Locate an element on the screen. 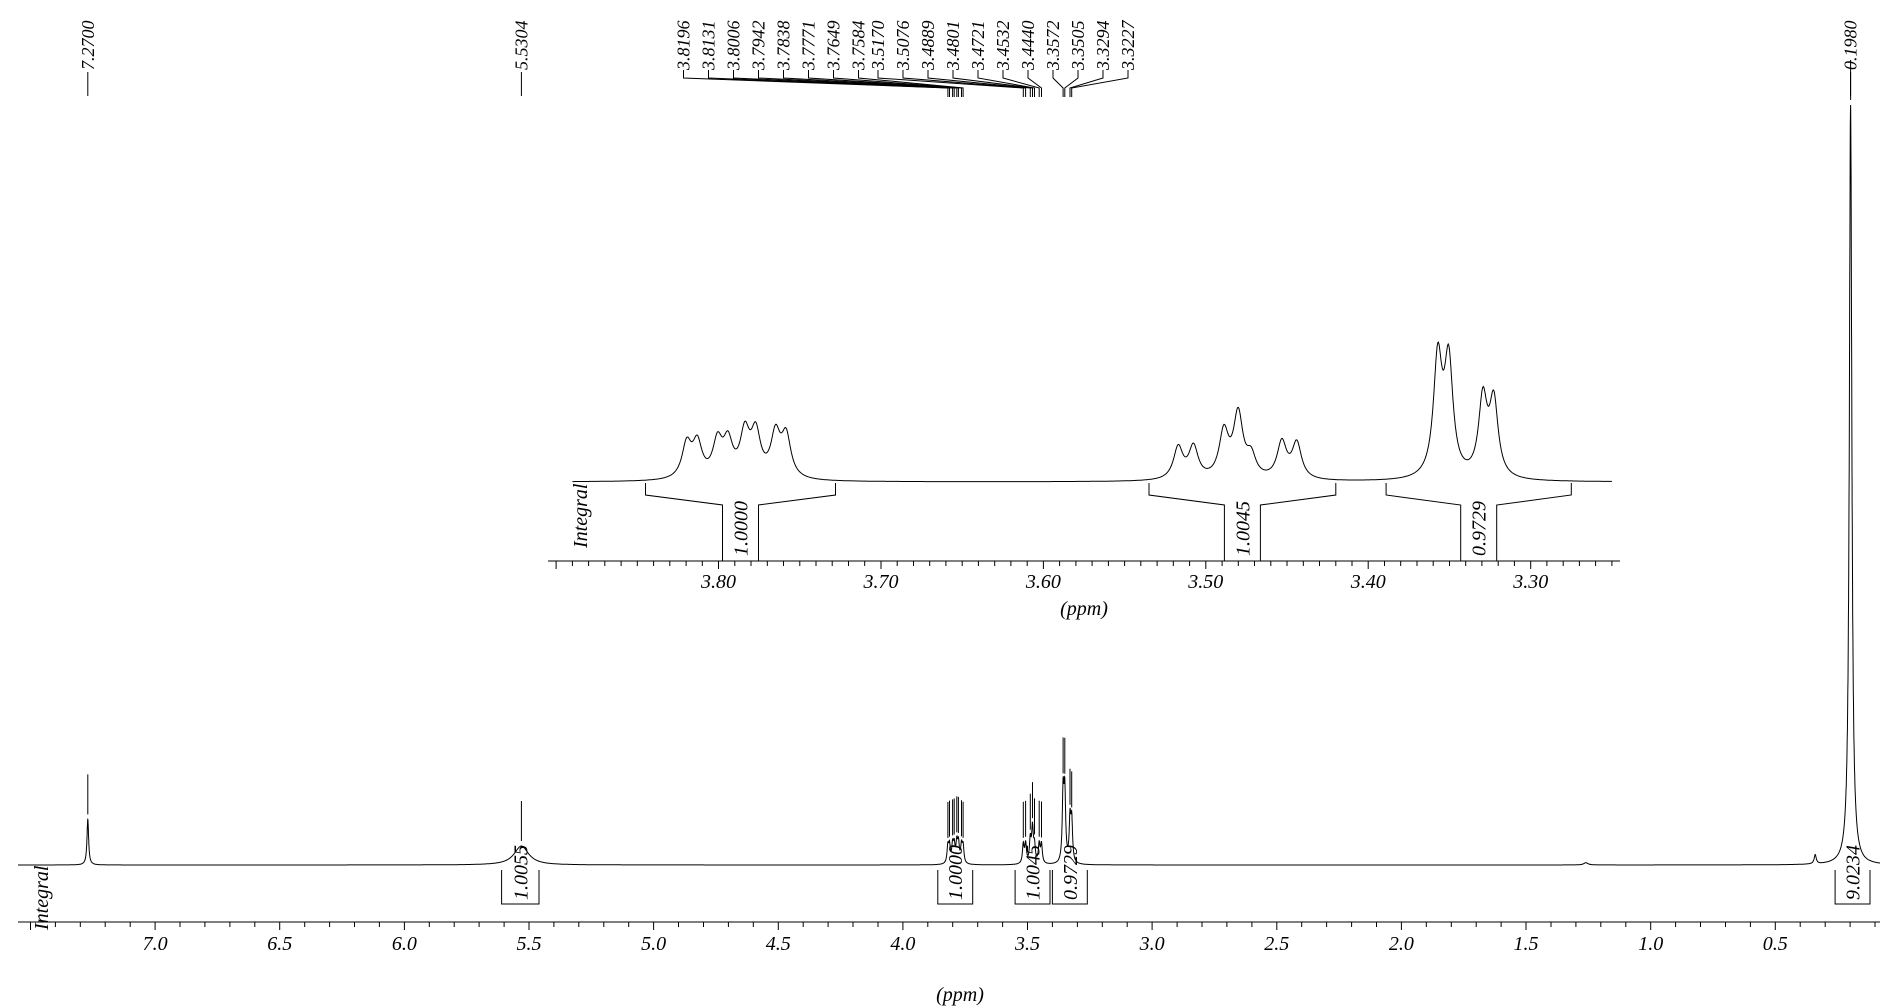 The width and height of the screenshot is (1897, 1008). main-x-tick-label: 7.0 is located at coordinates (155, 944).